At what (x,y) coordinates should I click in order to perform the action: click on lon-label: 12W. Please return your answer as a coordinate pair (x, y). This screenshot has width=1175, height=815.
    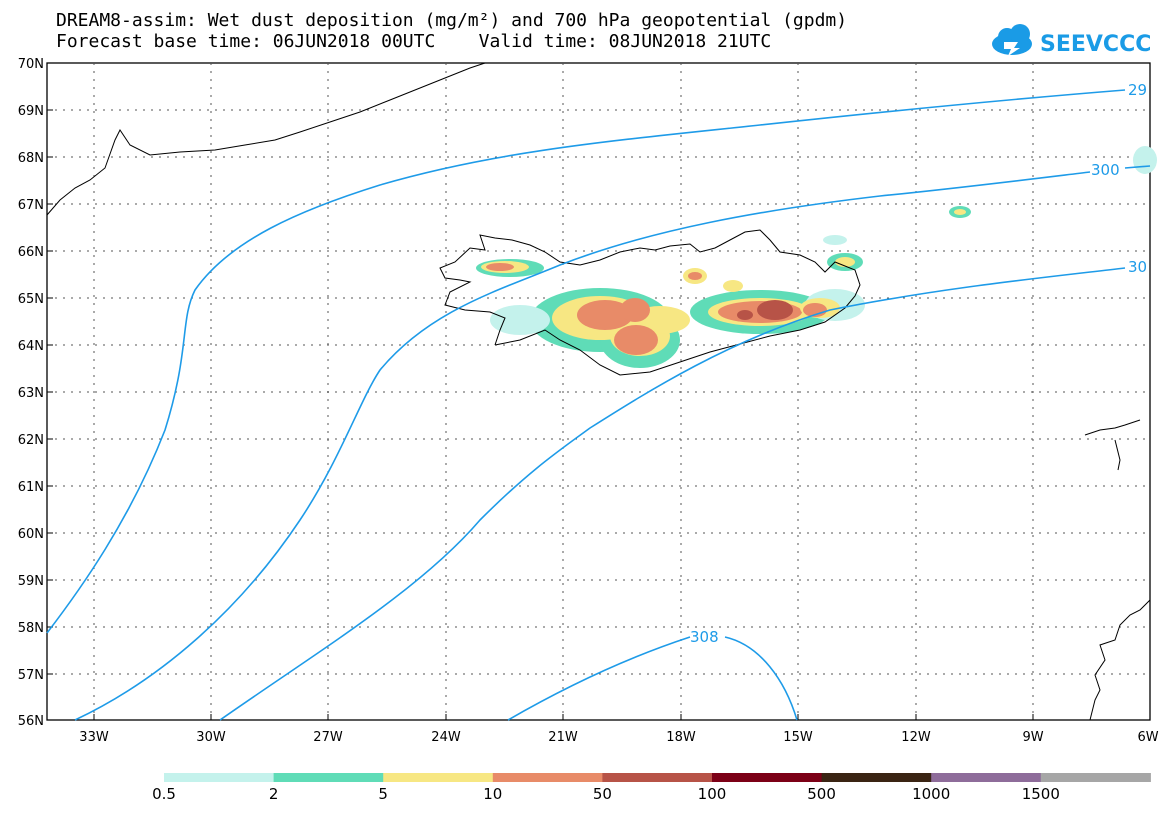
    Looking at the image, I should click on (916, 737).